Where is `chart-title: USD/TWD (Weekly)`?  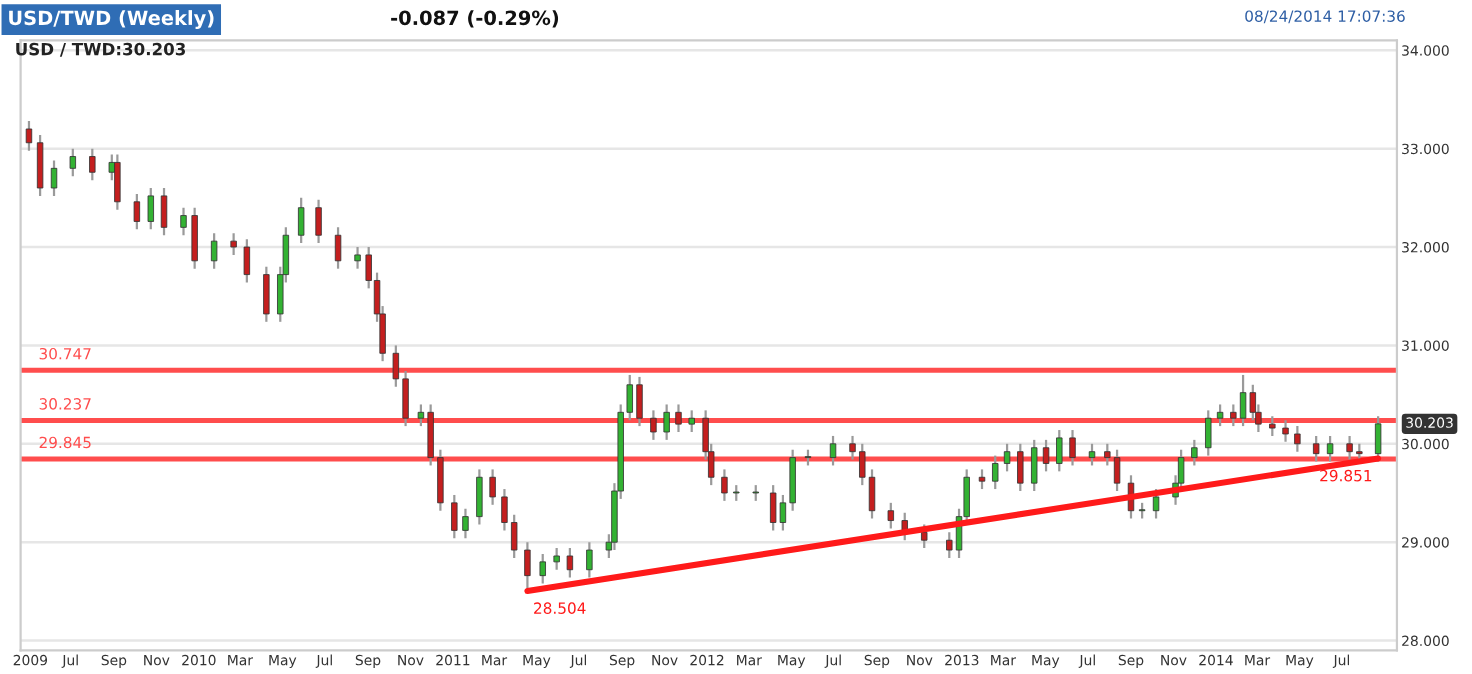
chart-title: USD/TWD (Weekly) is located at coordinates (111, 20).